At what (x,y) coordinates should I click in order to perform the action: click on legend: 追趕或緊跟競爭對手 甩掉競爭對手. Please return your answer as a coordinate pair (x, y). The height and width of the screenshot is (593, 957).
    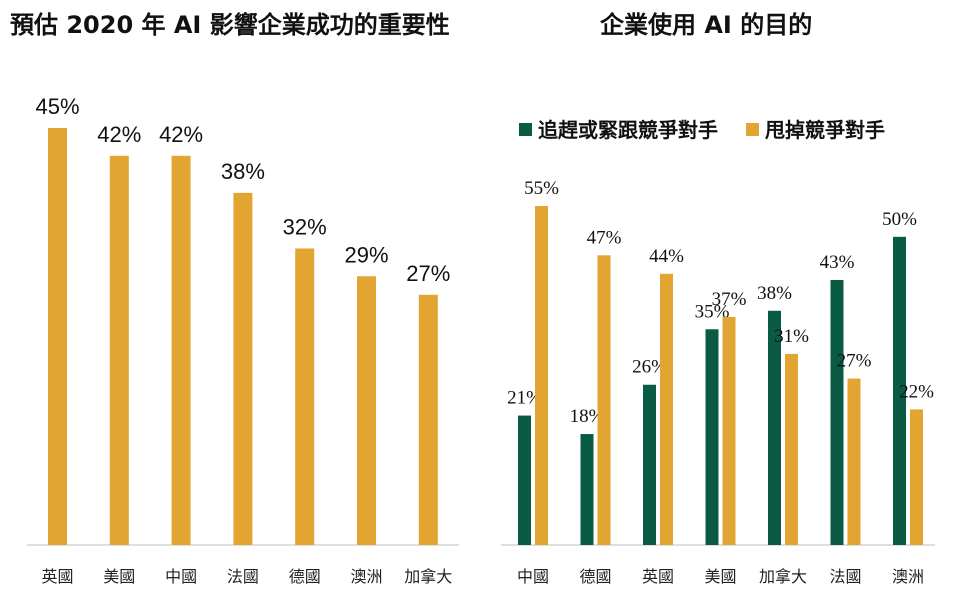
    Looking at the image, I should click on (702, 130).